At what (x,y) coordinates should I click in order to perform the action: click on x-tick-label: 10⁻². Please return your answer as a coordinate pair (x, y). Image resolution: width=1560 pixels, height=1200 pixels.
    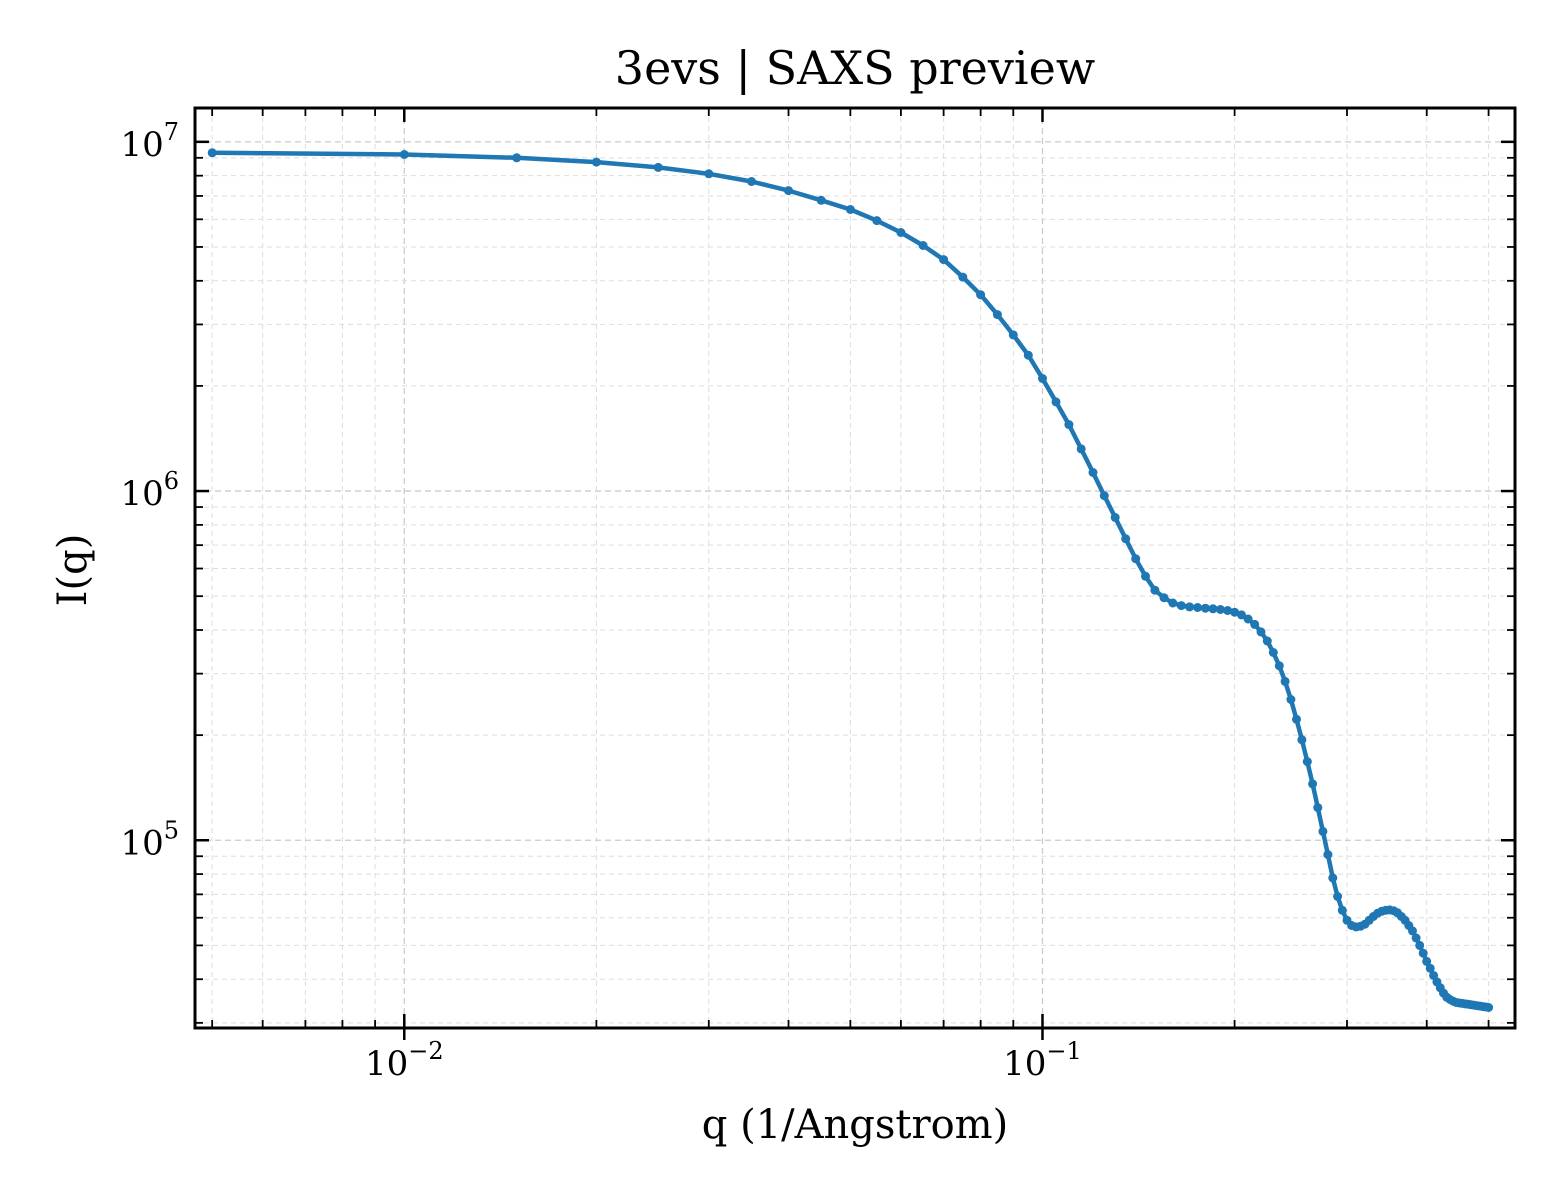
    Looking at the image, I should click on (404, 1060).